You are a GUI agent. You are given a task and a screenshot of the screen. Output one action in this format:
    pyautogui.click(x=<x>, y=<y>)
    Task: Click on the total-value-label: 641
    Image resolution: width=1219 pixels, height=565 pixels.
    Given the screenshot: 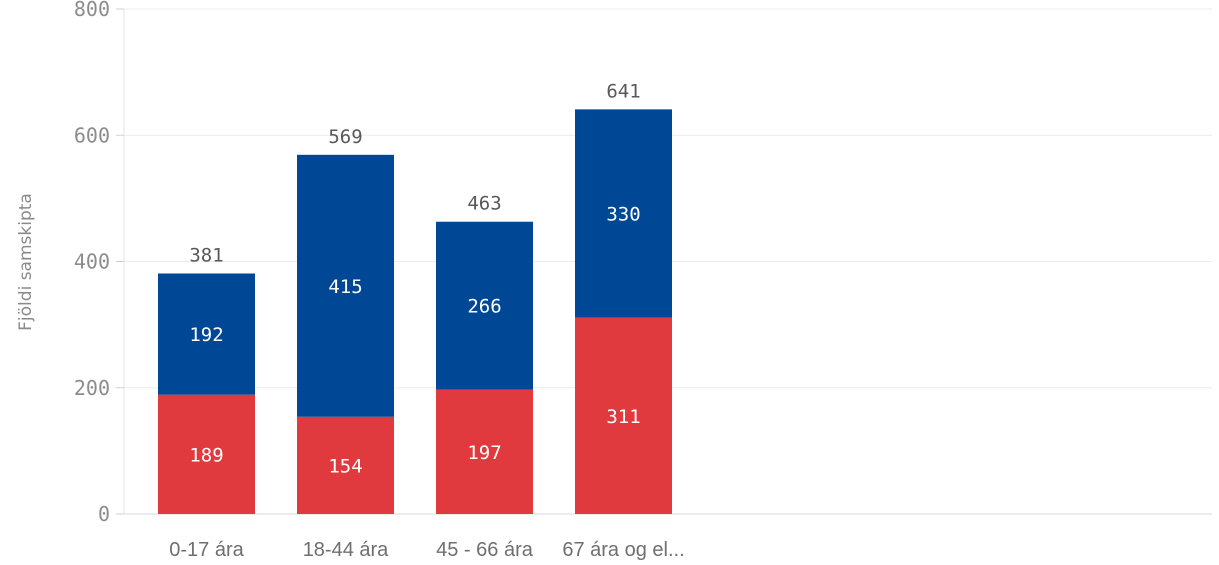 What is the action you would take?
    pyautogui.click(x=623, y=91)
    